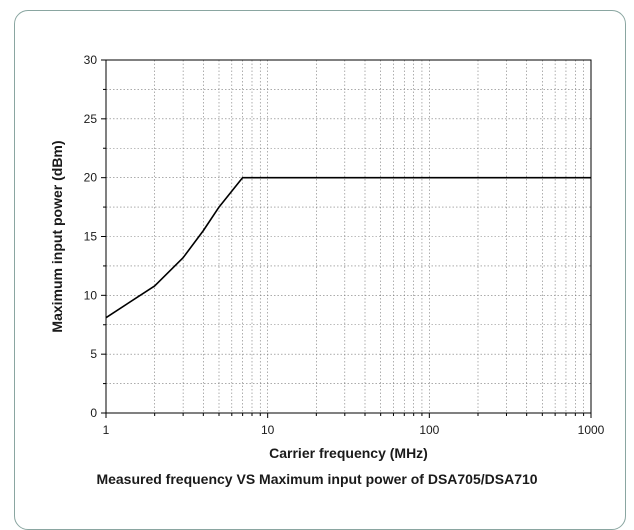 This screenshot has width=634, height=530. Describe the element at coordinates (106, 430) in the screenshot. I see `x-tick-label: 1` at that location.